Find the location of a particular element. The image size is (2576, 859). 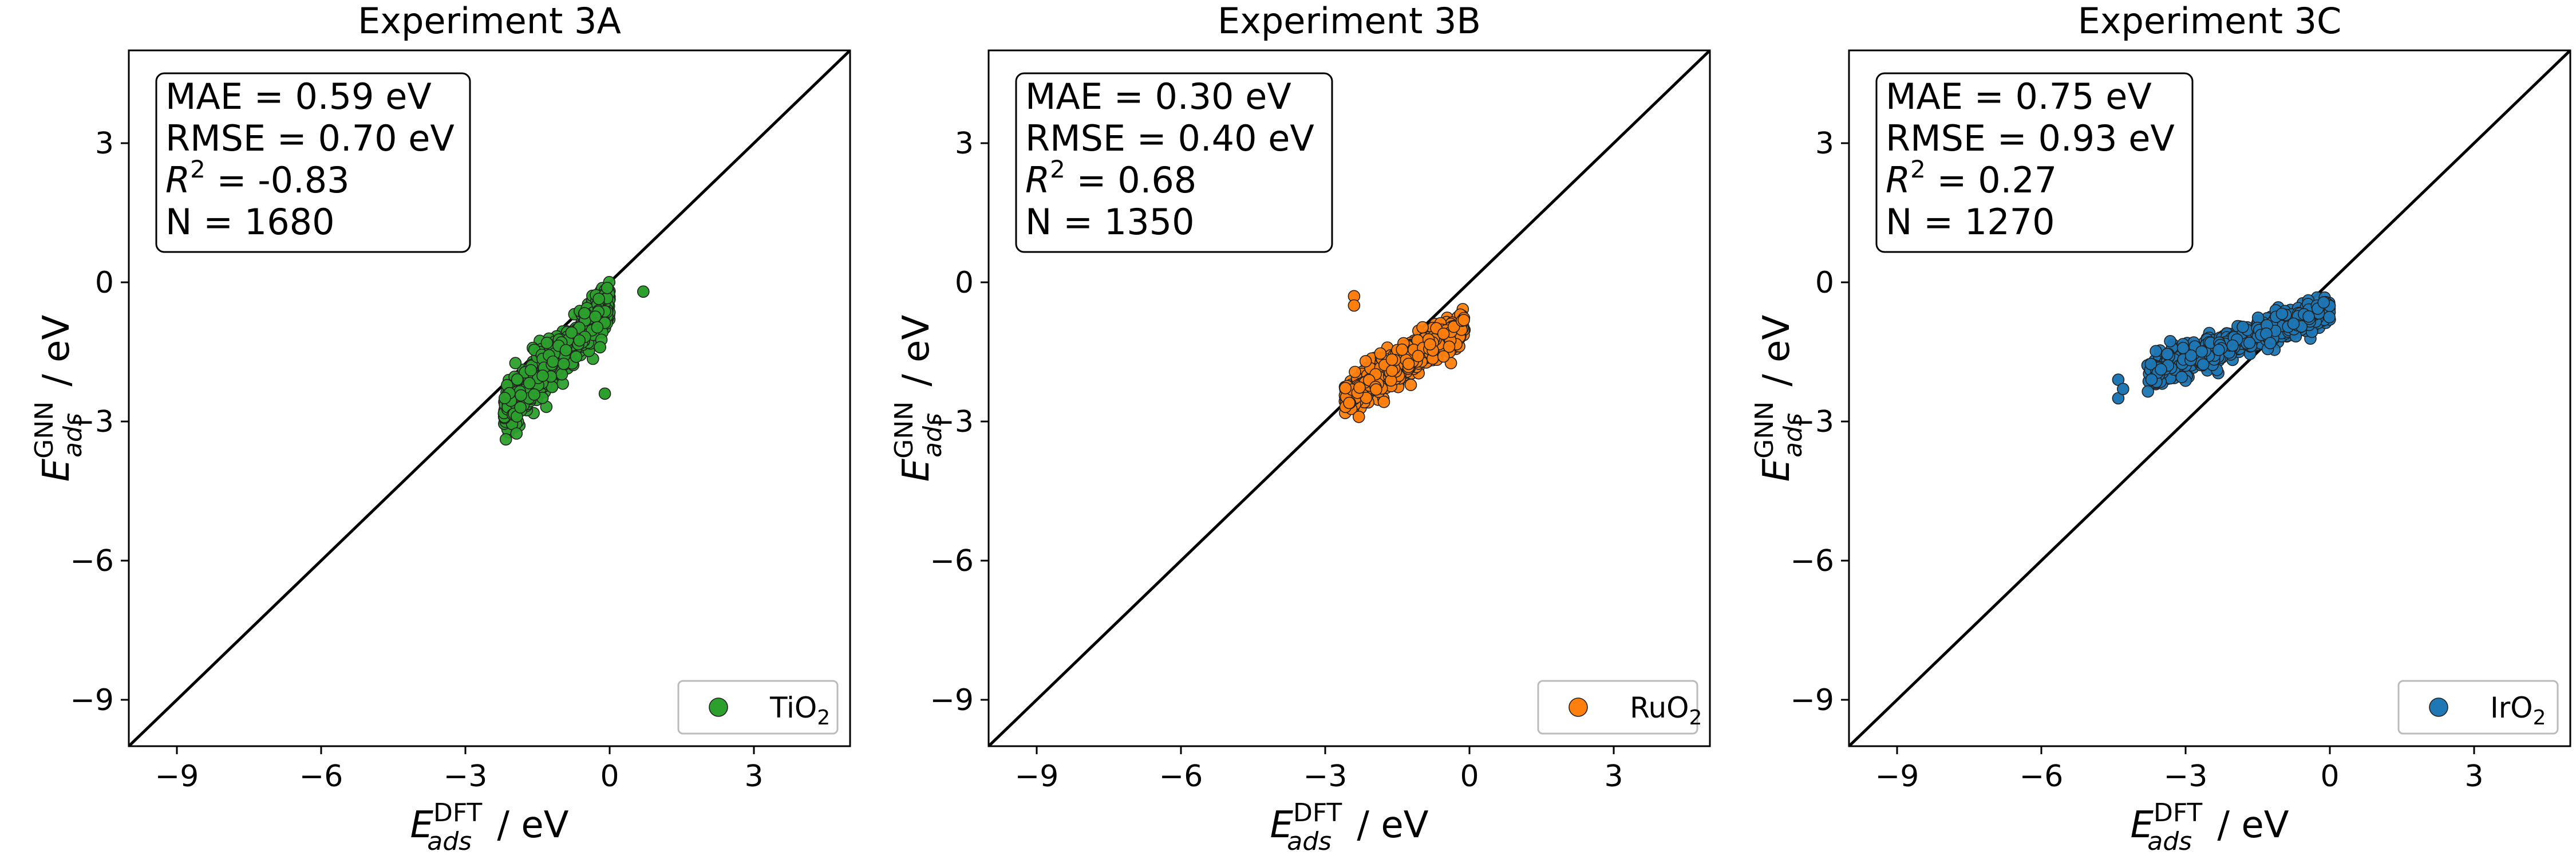

legend-label: TiO2 is located at coordinates (799, 710).